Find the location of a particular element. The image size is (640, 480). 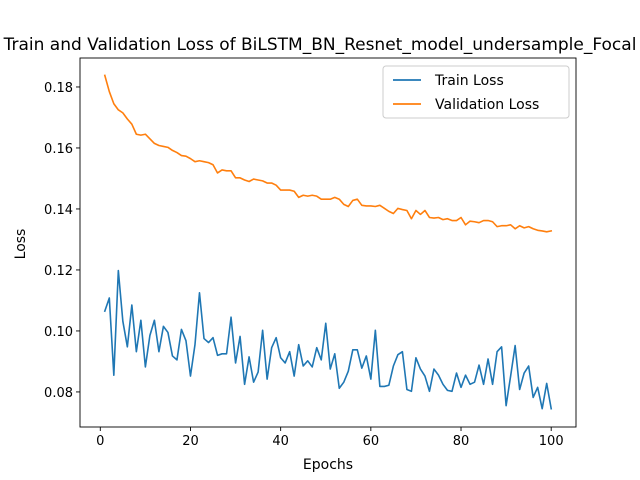

legend-label-1: Validation Loss is located at coordinates (487, 105).